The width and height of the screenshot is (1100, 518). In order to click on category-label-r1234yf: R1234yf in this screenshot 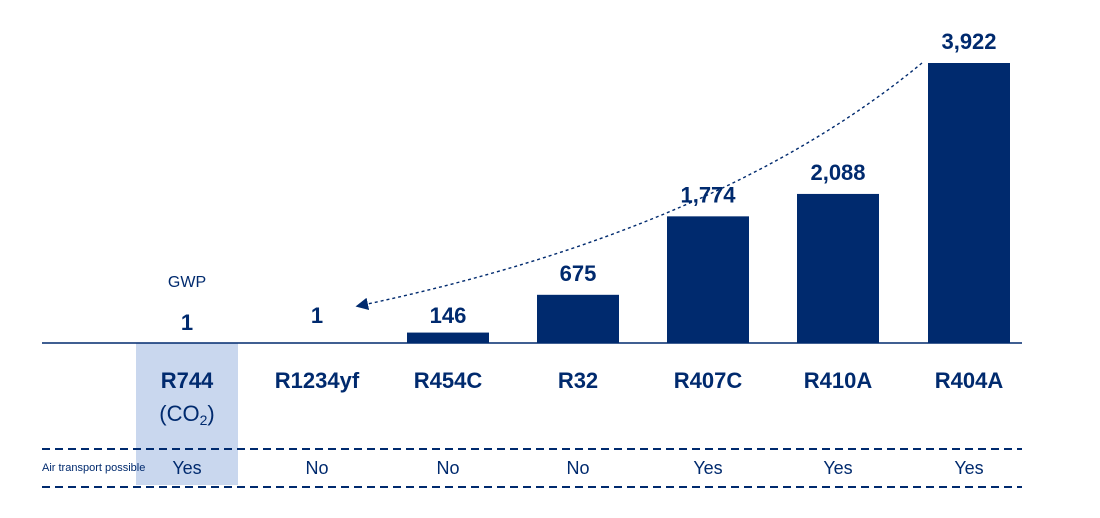, I will do `click(317, 380)`.